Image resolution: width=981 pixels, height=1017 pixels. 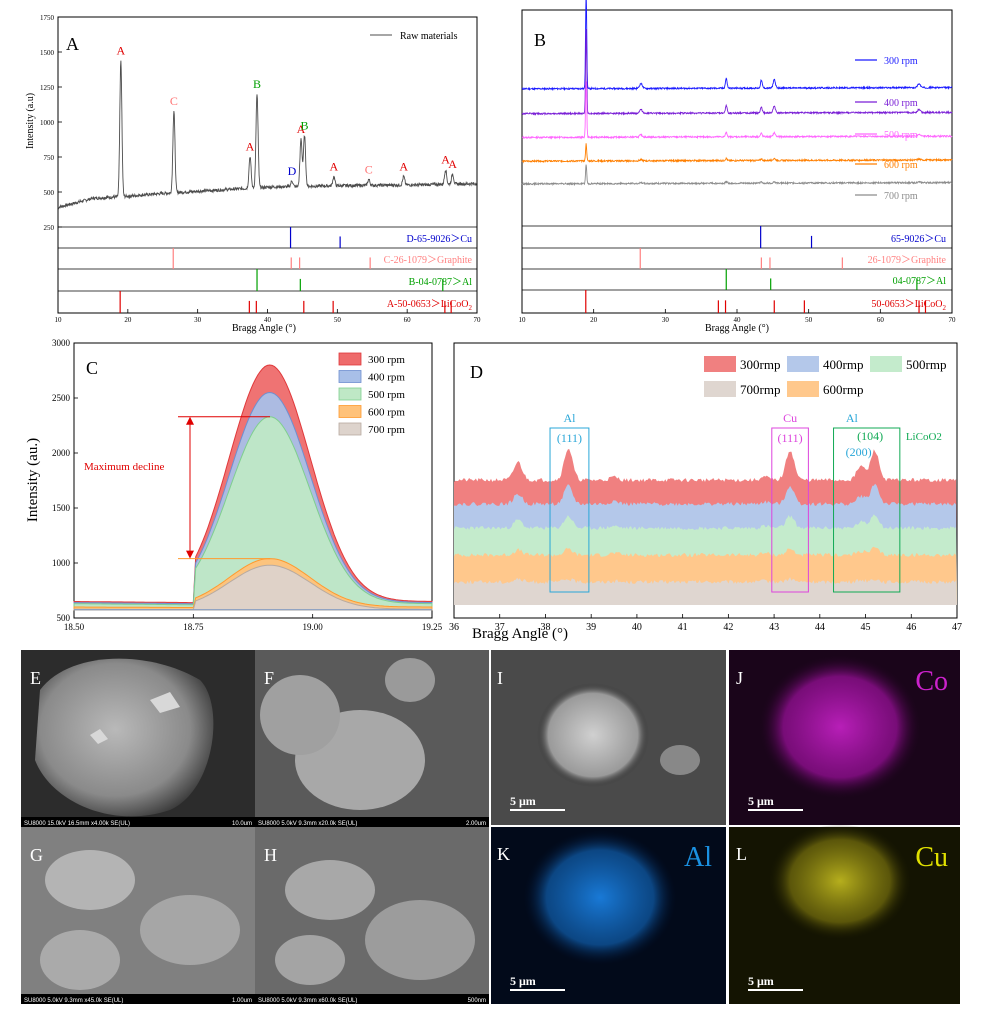 I want to click on d-legend-label-1: 400rmp, so click(x=843, y=364).